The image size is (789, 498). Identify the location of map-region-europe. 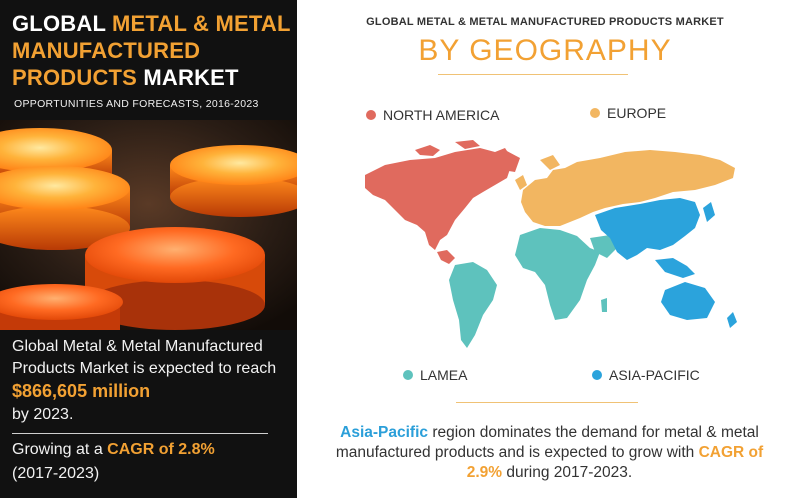
(625, 188).